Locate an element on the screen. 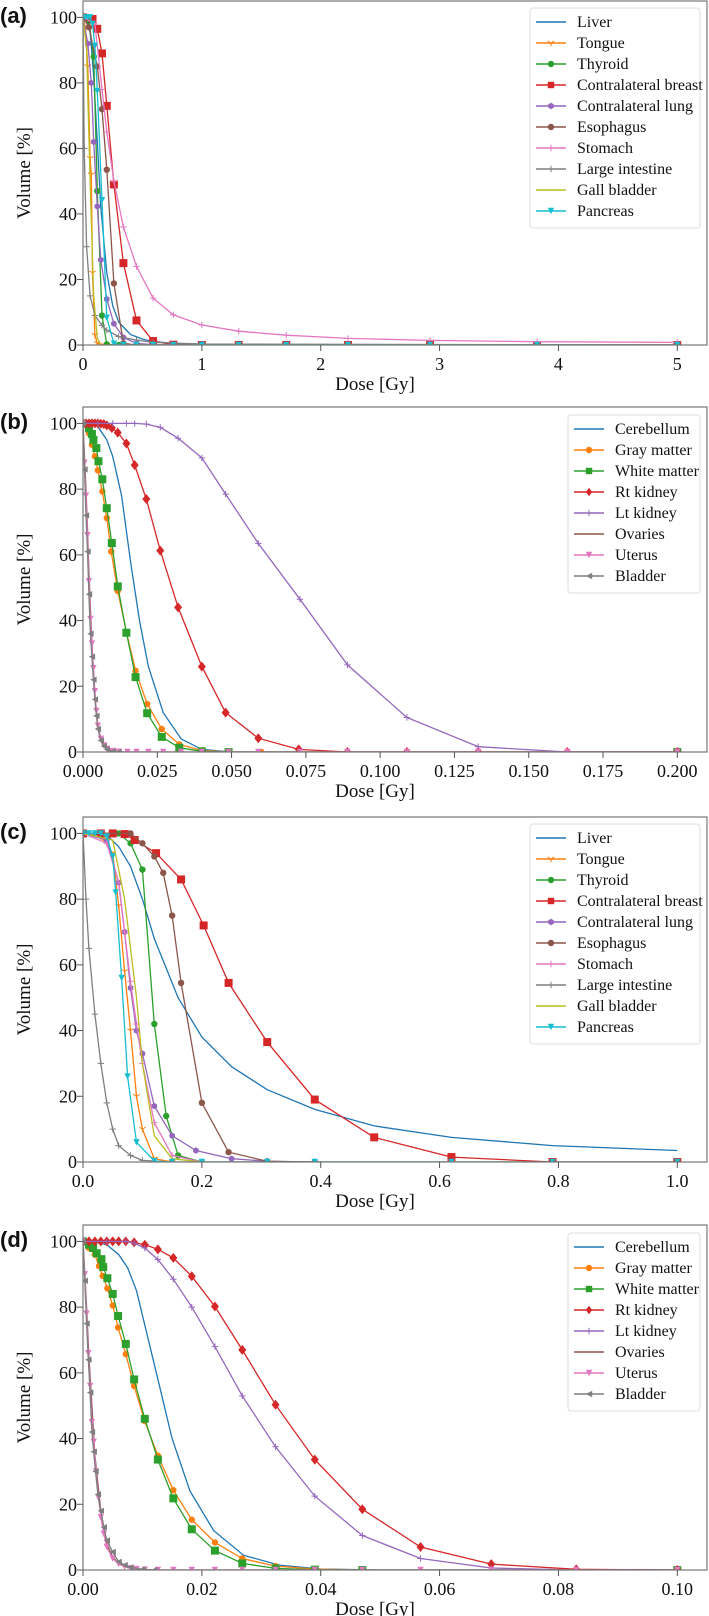 Image resolution: width=709 pixels, height=1616 pixels. y-axis-label: Volume [%] is located at coordinates (24, 990).